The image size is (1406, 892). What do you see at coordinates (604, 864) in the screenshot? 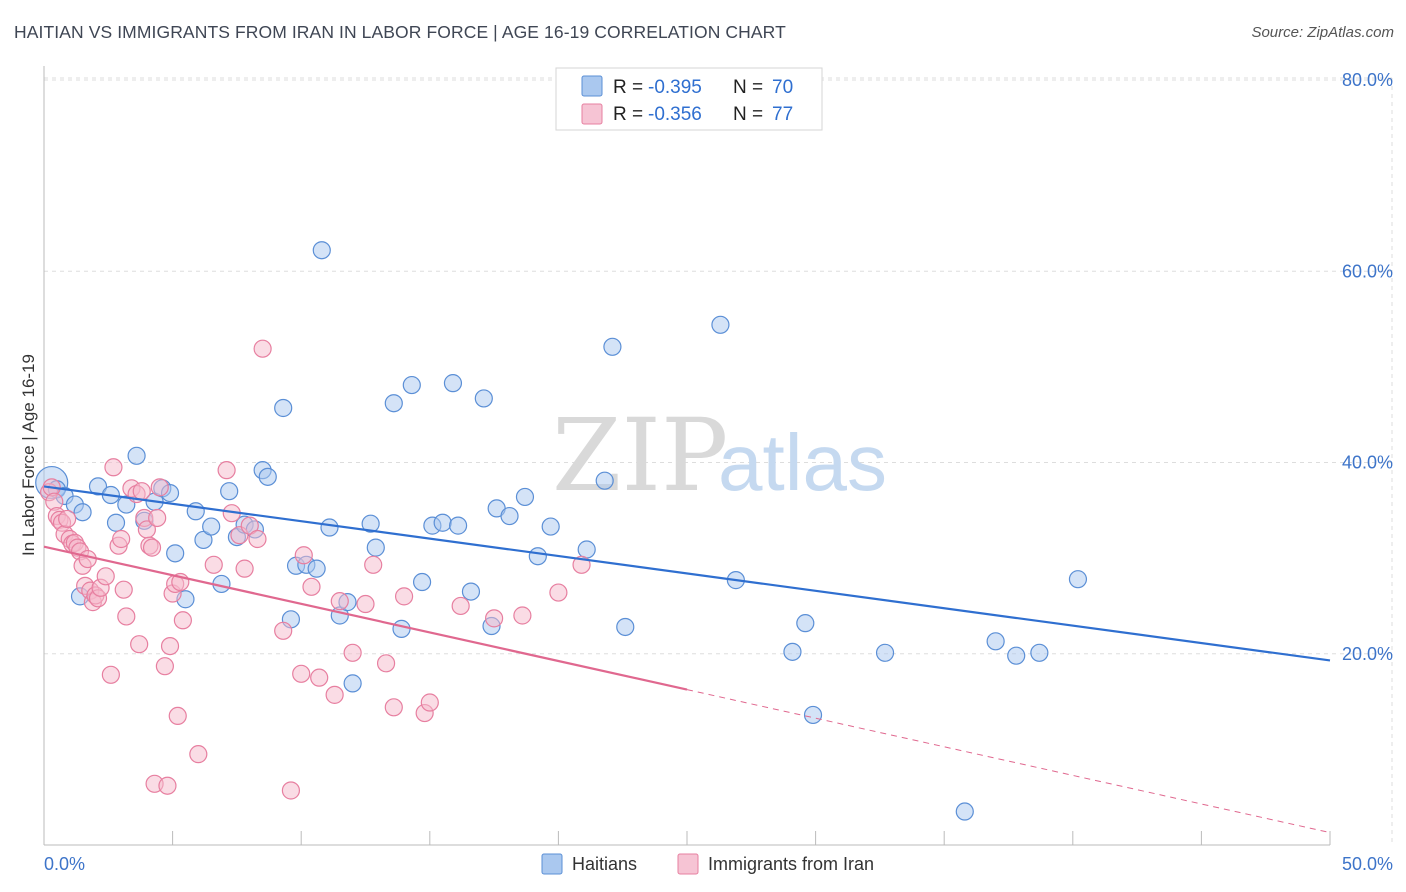
I see `bottom-legend-haitians: Haitians` at bounding box center [604, 864].